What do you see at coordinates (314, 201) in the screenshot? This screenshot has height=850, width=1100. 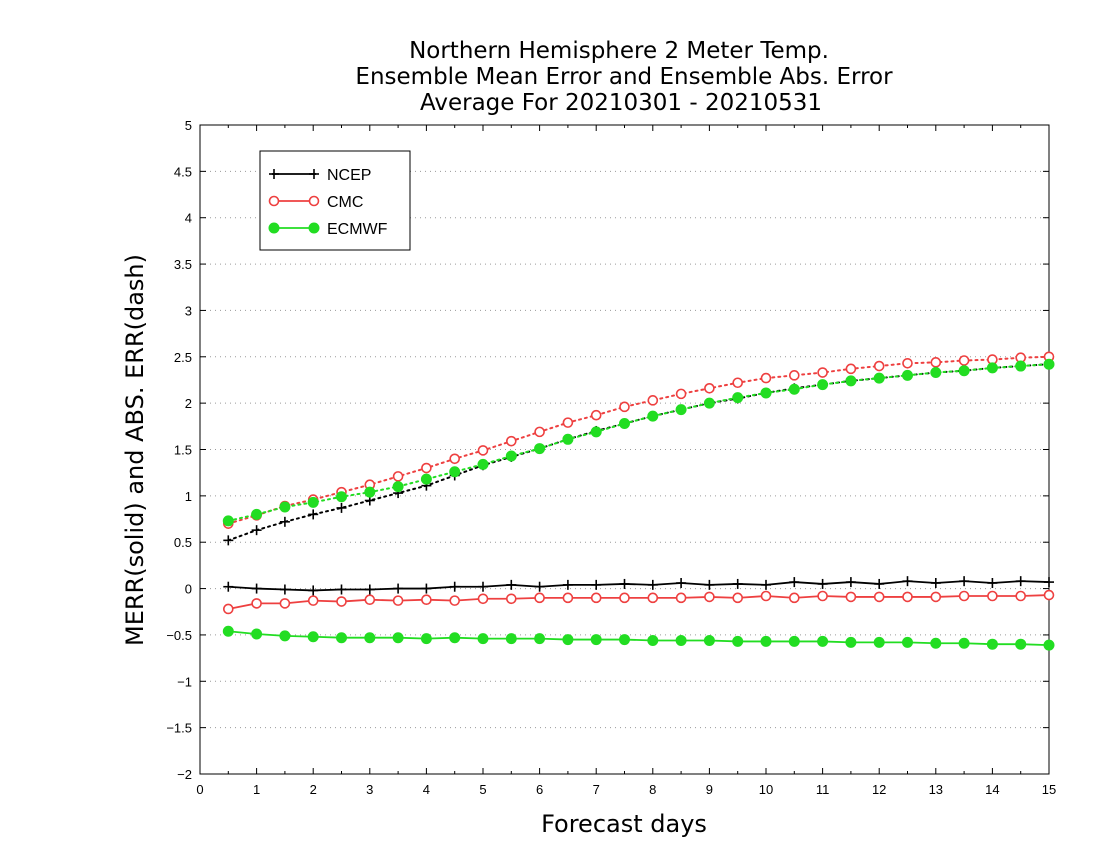 I see `legend-marker-end-cmc` at bounding box center [314, 201].